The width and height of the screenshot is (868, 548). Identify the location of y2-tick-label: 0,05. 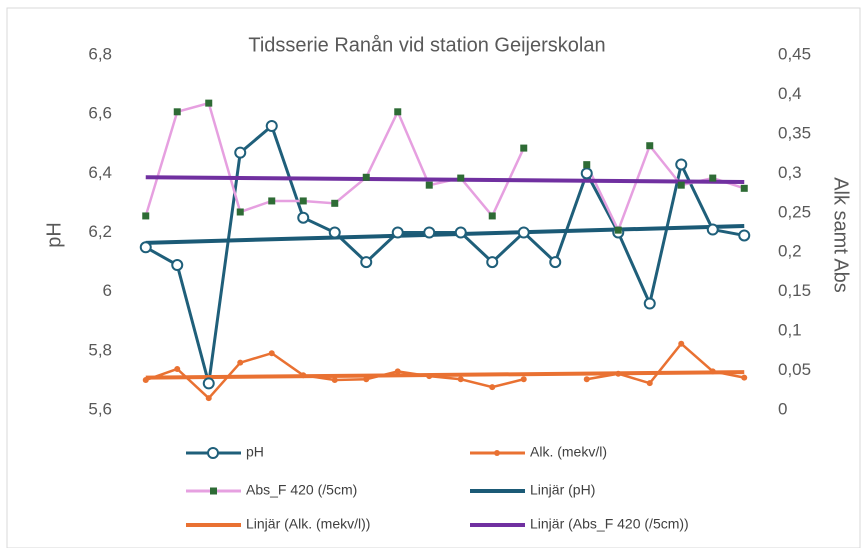
(794, 369).